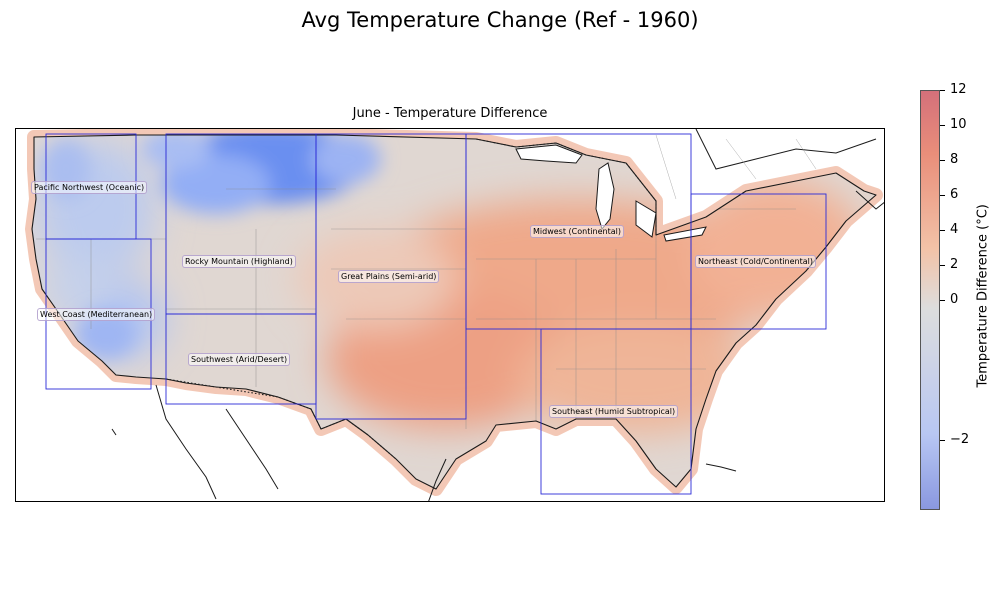  Describe the element at coordinates (958, 124) in the screenshot. I see `colorbar-tick-label: 10` at that location.